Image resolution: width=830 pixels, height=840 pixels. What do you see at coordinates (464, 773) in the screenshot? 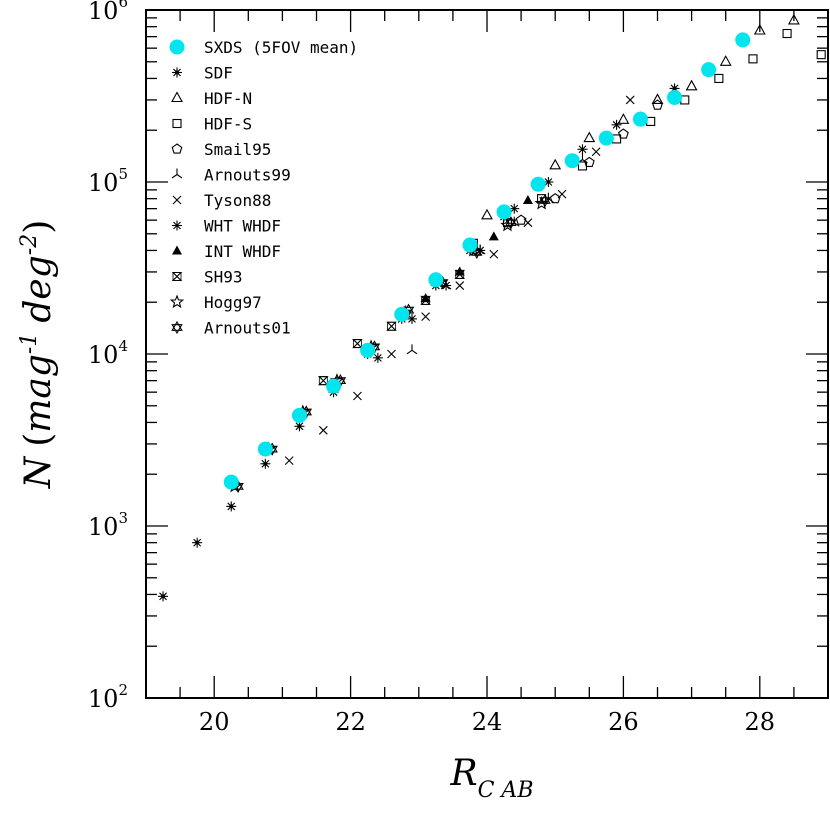
I see `x-axis-title-main: R` at bounding box center [464, 773].